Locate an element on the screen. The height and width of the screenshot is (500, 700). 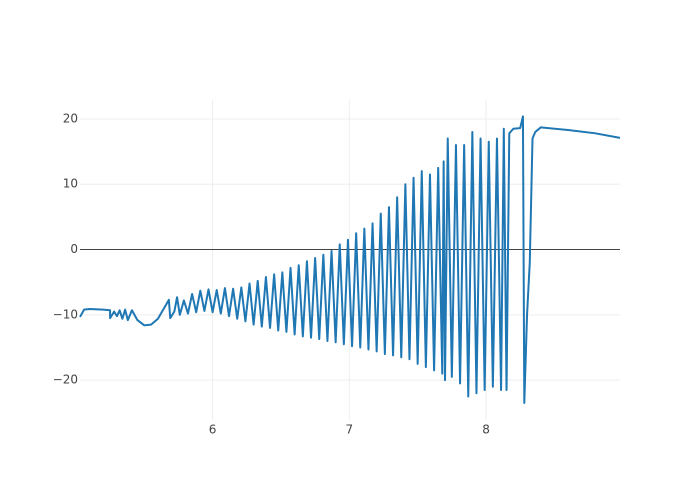
y-tick-label: −20 is located at coordinates (65, 380).